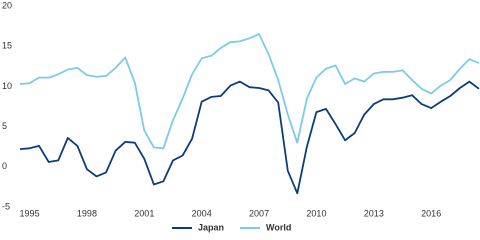 This screenshot has height=240, width=480. I want to click on x-tick-label: 2001, so click(144, 213).